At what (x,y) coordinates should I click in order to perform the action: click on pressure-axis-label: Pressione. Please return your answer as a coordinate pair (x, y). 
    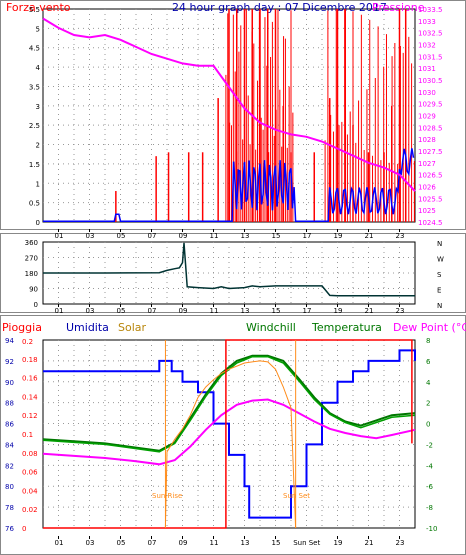
    Looking at the image, I should click on (398, 7).